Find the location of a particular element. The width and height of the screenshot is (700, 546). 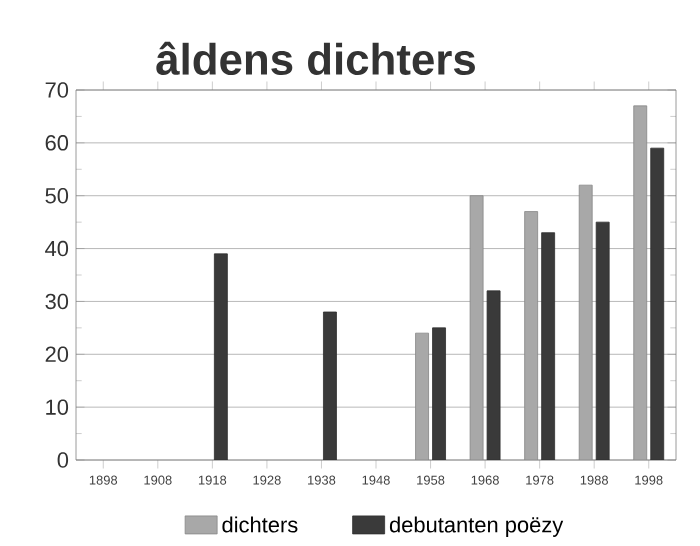

y-tick-label: 70 is located at coordinates (57, 90).